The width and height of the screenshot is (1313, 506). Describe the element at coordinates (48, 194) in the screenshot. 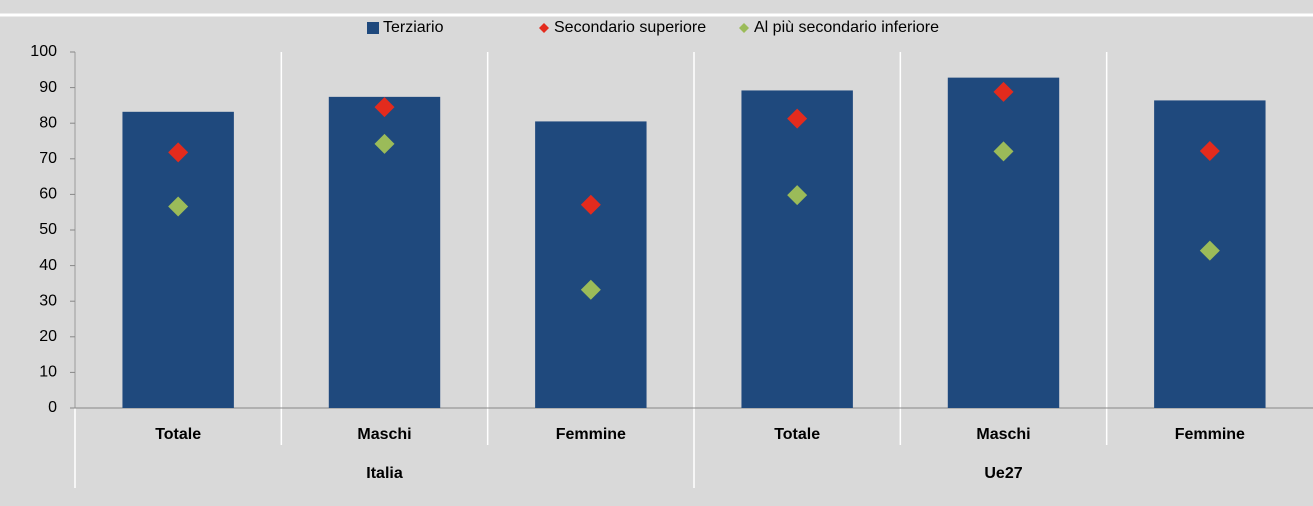

I see `y-tick-label: 60` at that location.